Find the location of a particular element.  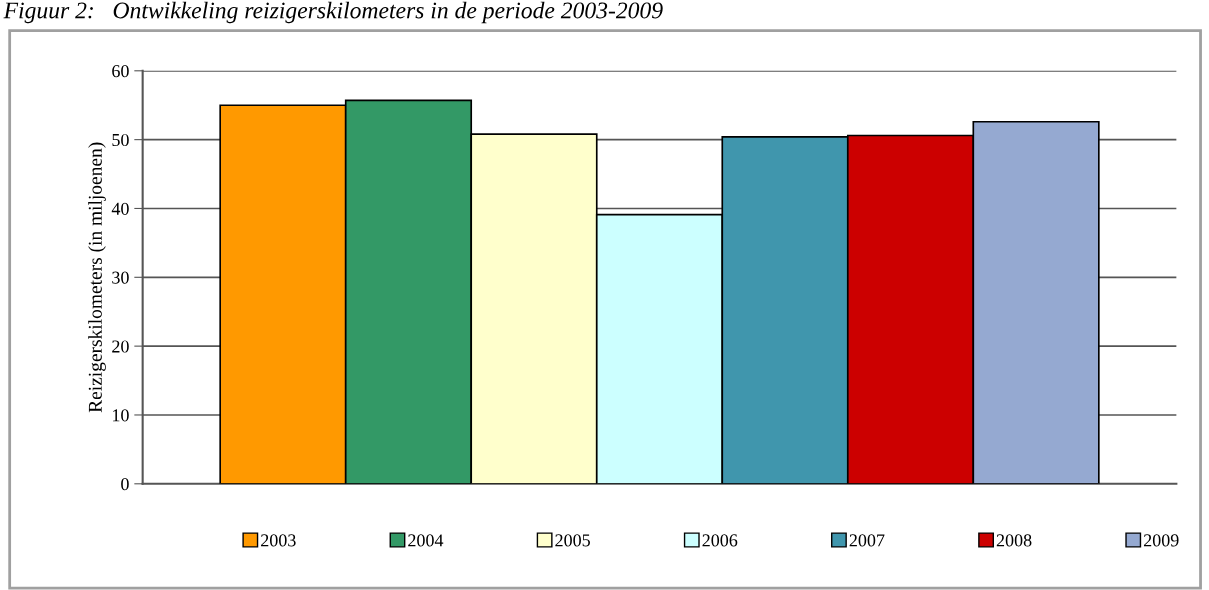

chart-title: Figuur 2: Ontwikkeling reizigerskilometers in de periode 2003-2009 is located at coordinates (333, 12).